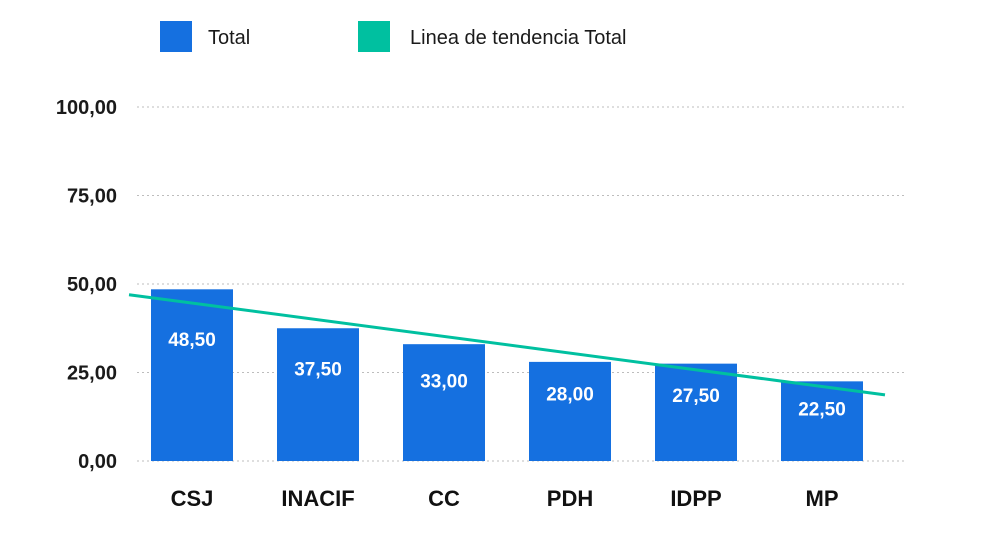 Image resolution: width=985 pixels, height=536 pixels. What do you see at coordinates (695, 498) in the screenshot?
I see `x-tick-label: IDPP` at bounding box center [695, 498].